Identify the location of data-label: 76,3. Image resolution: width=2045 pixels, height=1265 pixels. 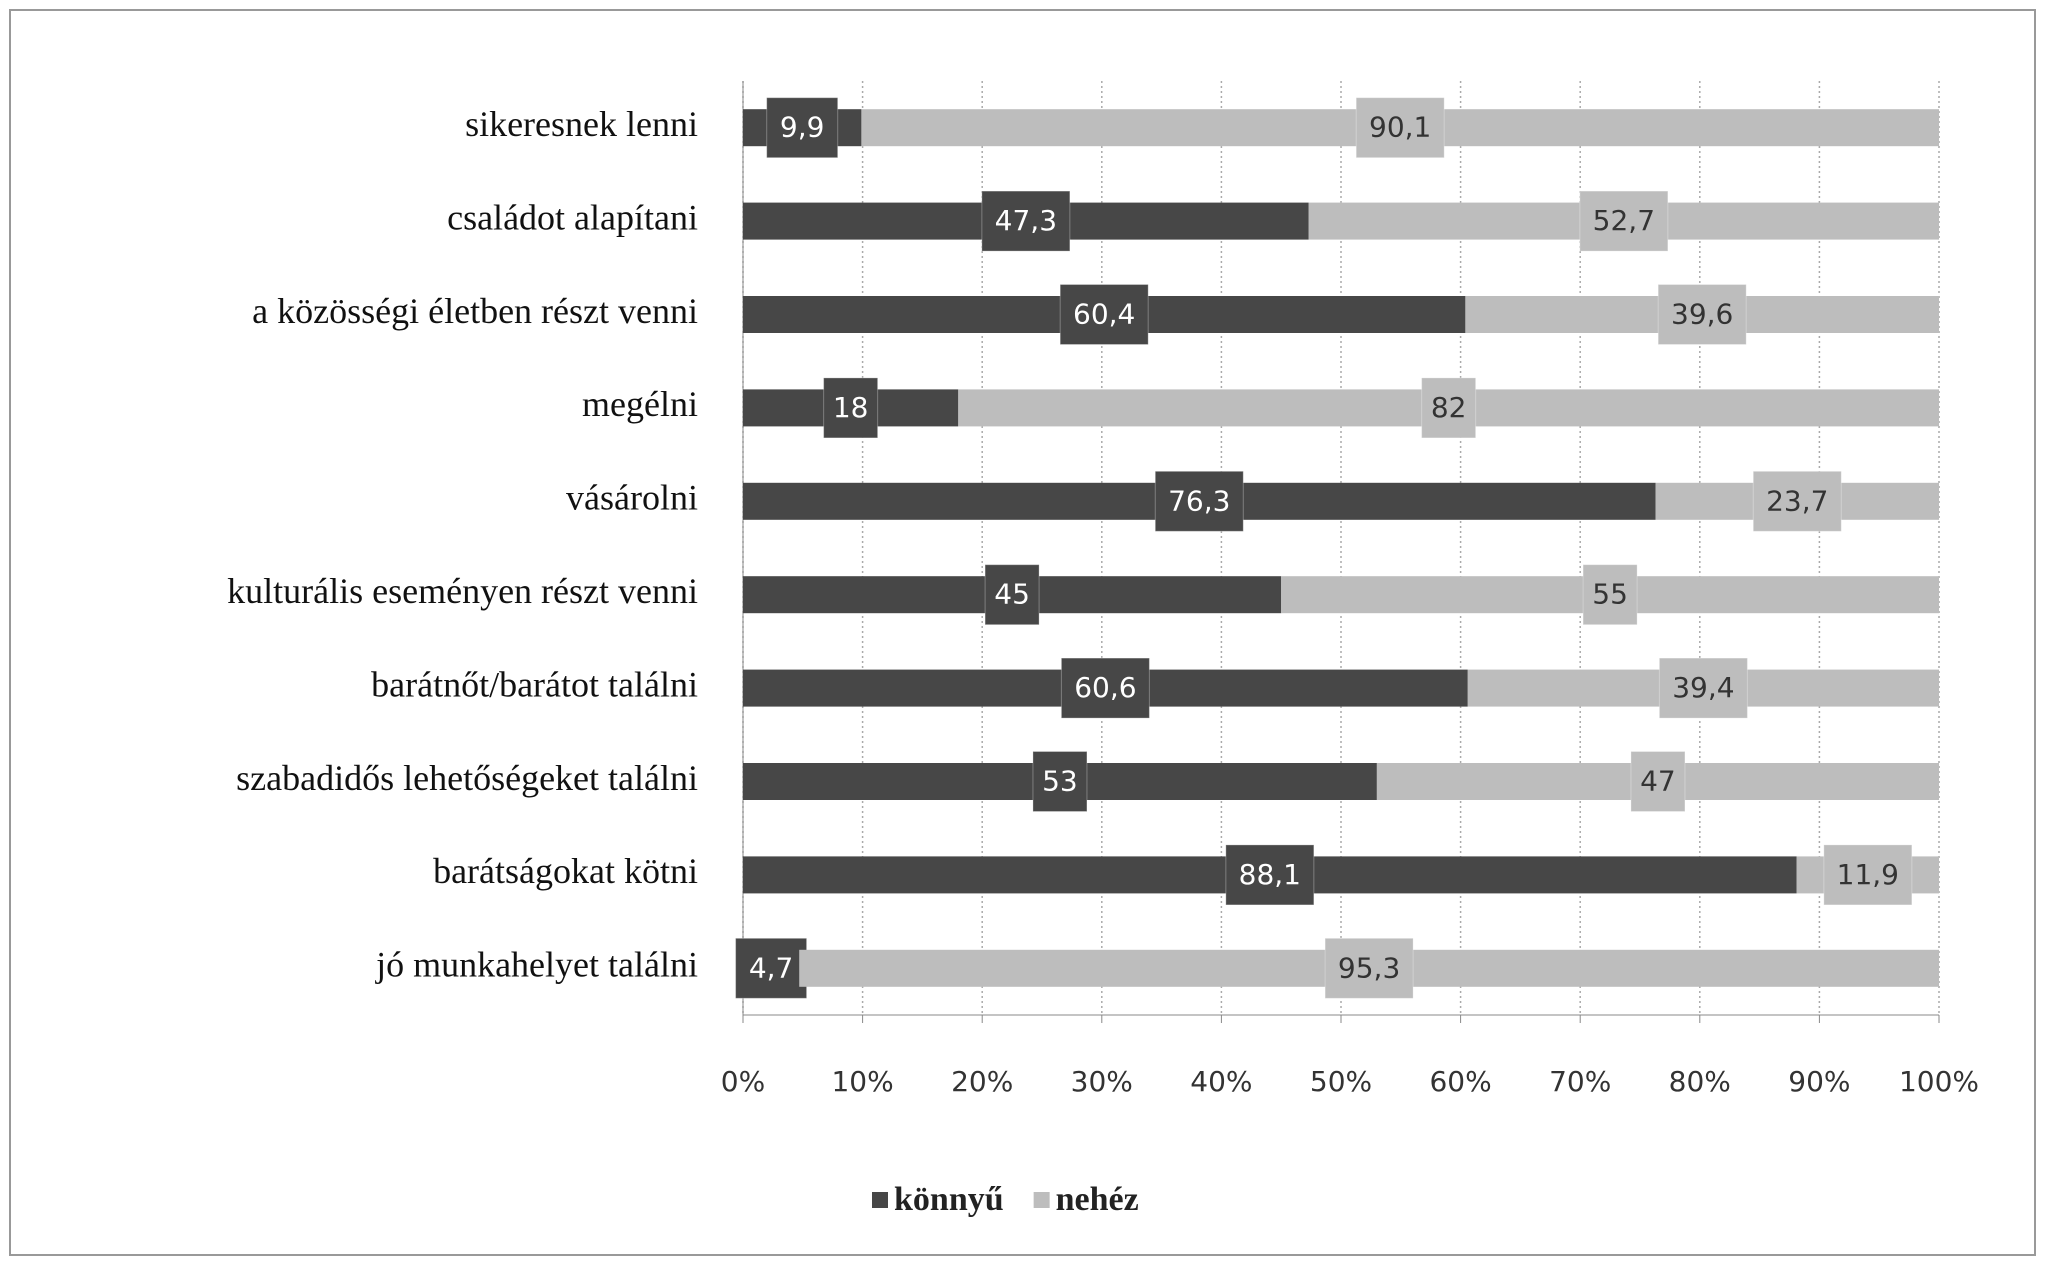
(1199, 500).